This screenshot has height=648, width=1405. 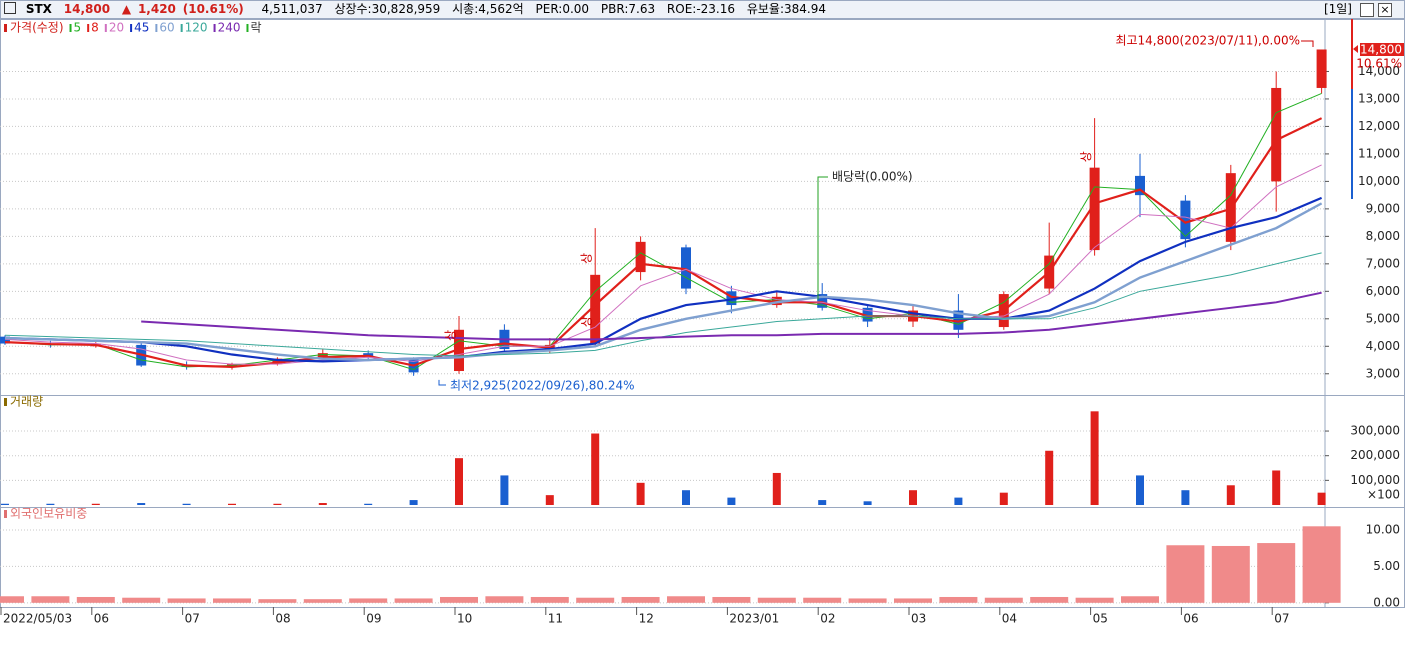 I want to click on legend-label: 45, so click(x=141, y=28).